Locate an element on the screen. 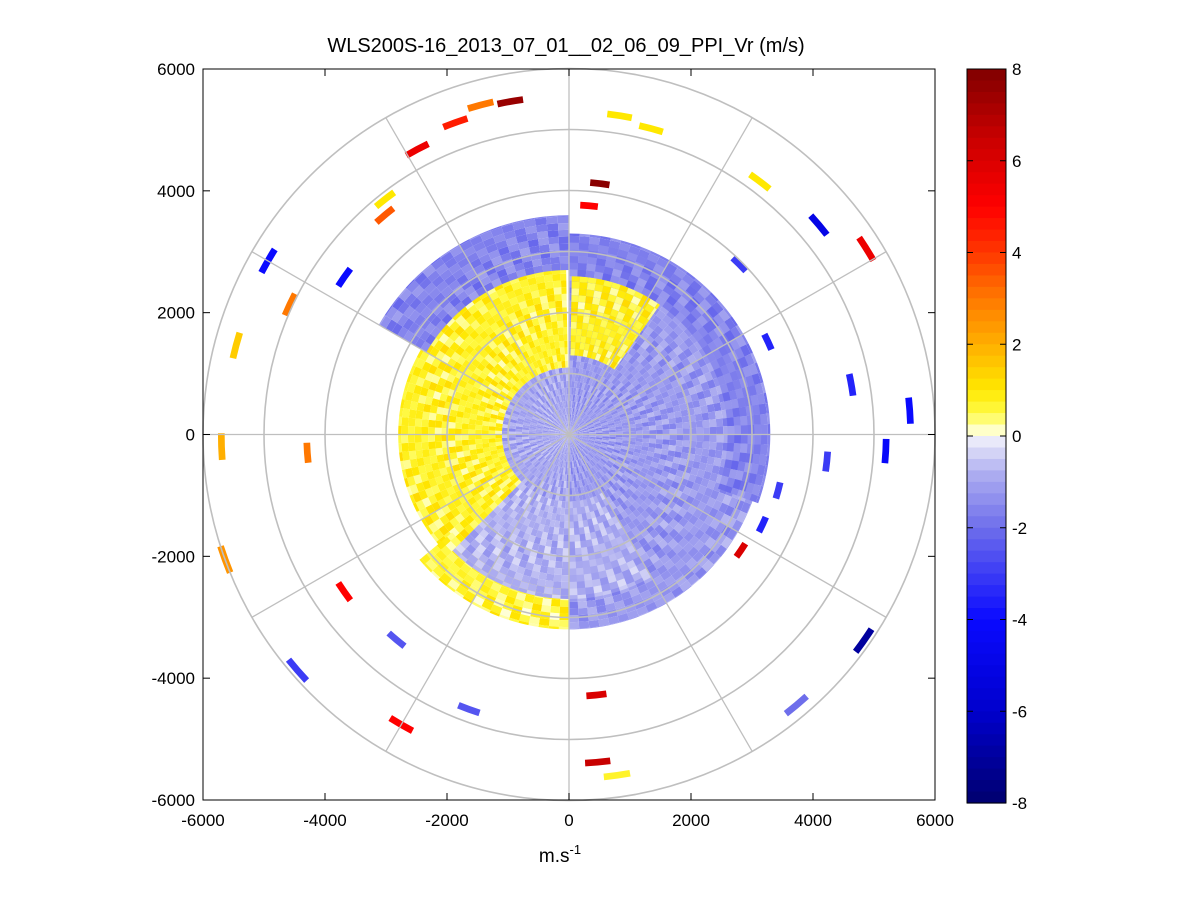 This screenshot has width=1201, height=901. x-tick-label: -6000 is located at coordinates (202, 820).